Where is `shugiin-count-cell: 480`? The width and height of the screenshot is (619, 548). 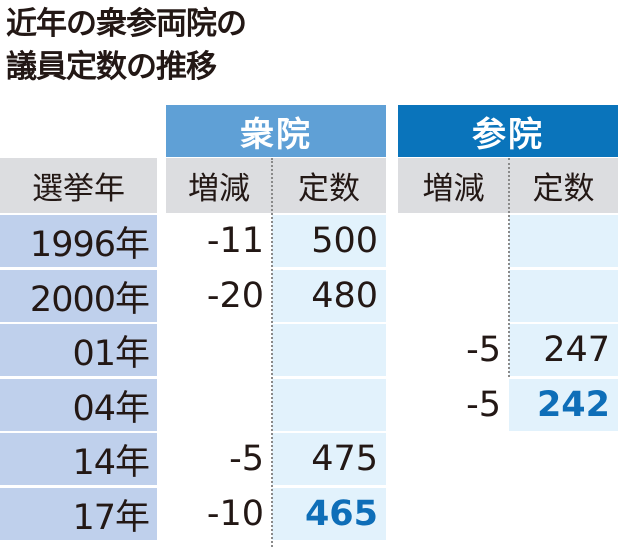 shugiin-count-cell: 480 is located at coordinates (329, 296).